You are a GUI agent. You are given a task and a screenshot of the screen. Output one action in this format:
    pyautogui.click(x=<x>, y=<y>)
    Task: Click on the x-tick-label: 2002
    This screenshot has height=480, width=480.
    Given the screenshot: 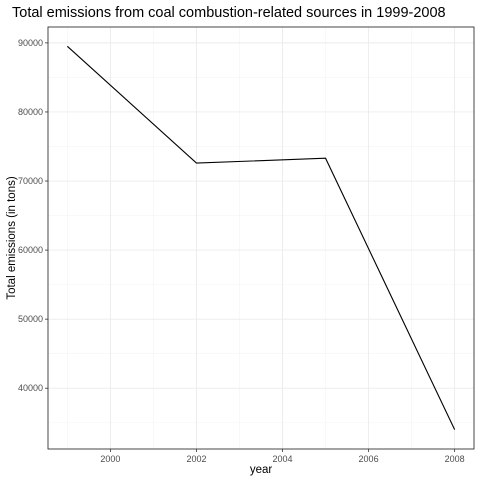 What is the action you would take?
    pyautogui.click(x=196, y=459)
    